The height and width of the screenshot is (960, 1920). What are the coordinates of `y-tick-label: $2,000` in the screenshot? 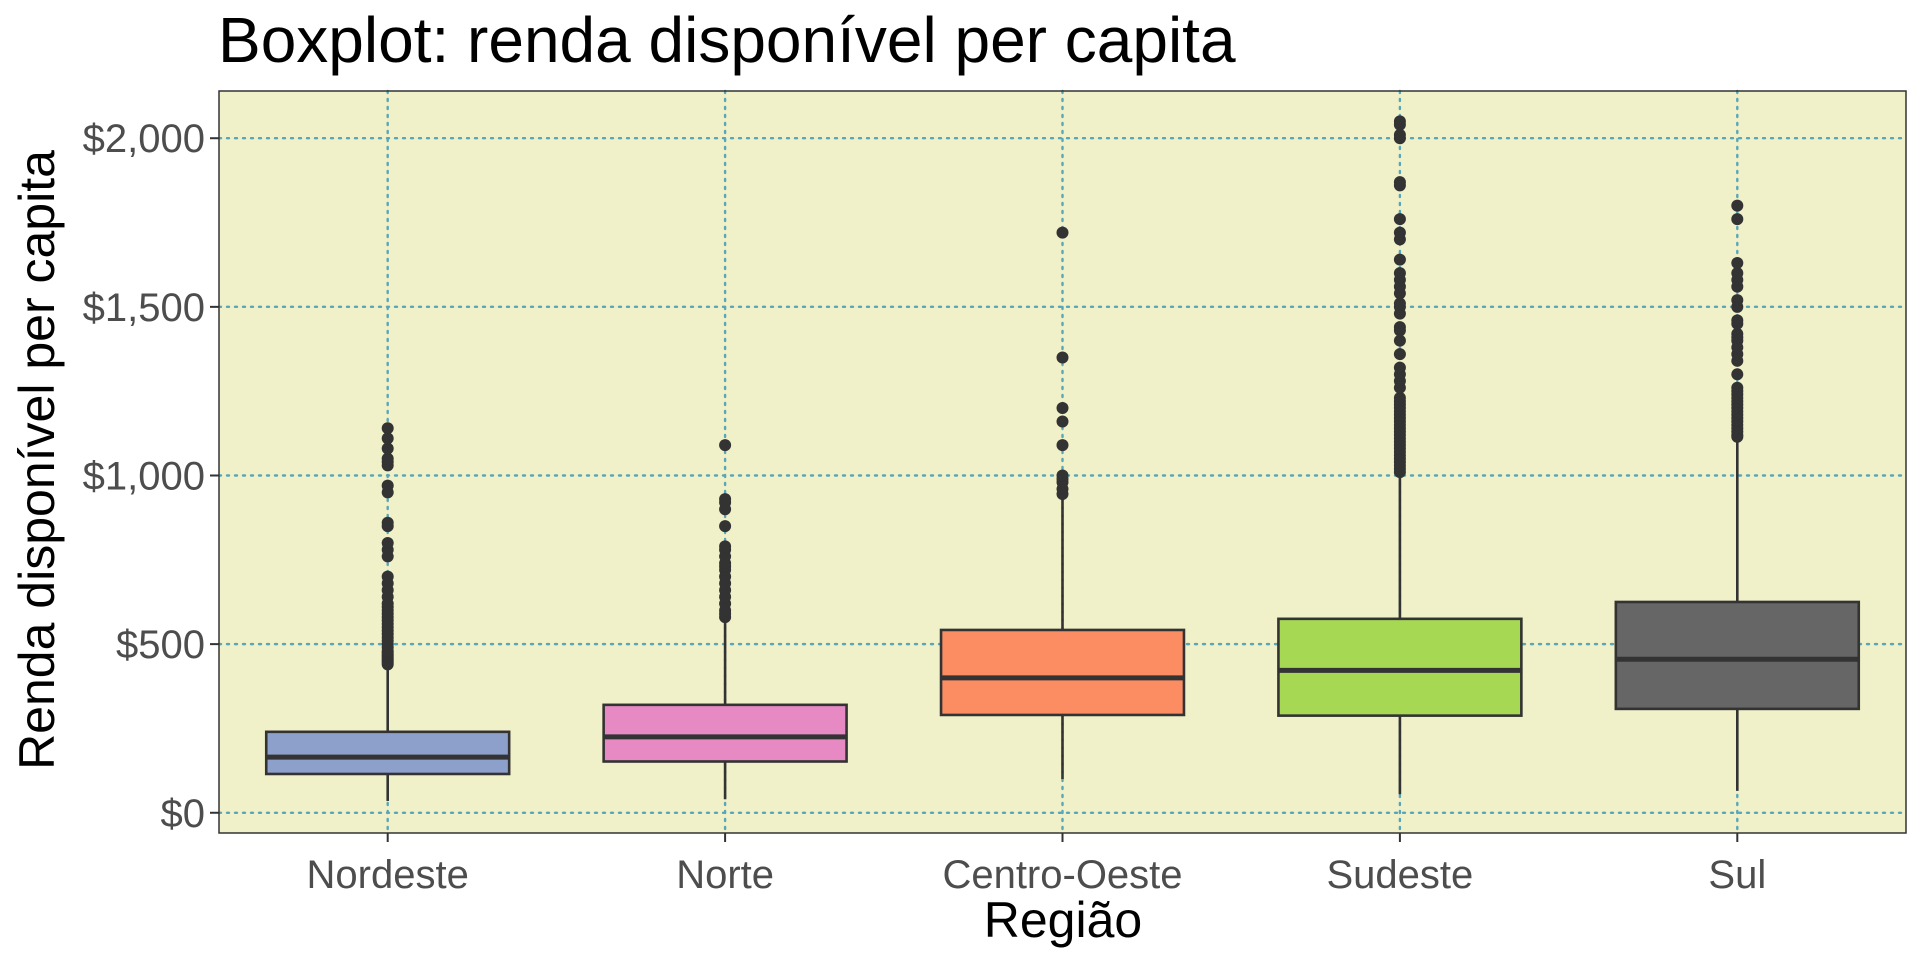 It's located at (144, 139).